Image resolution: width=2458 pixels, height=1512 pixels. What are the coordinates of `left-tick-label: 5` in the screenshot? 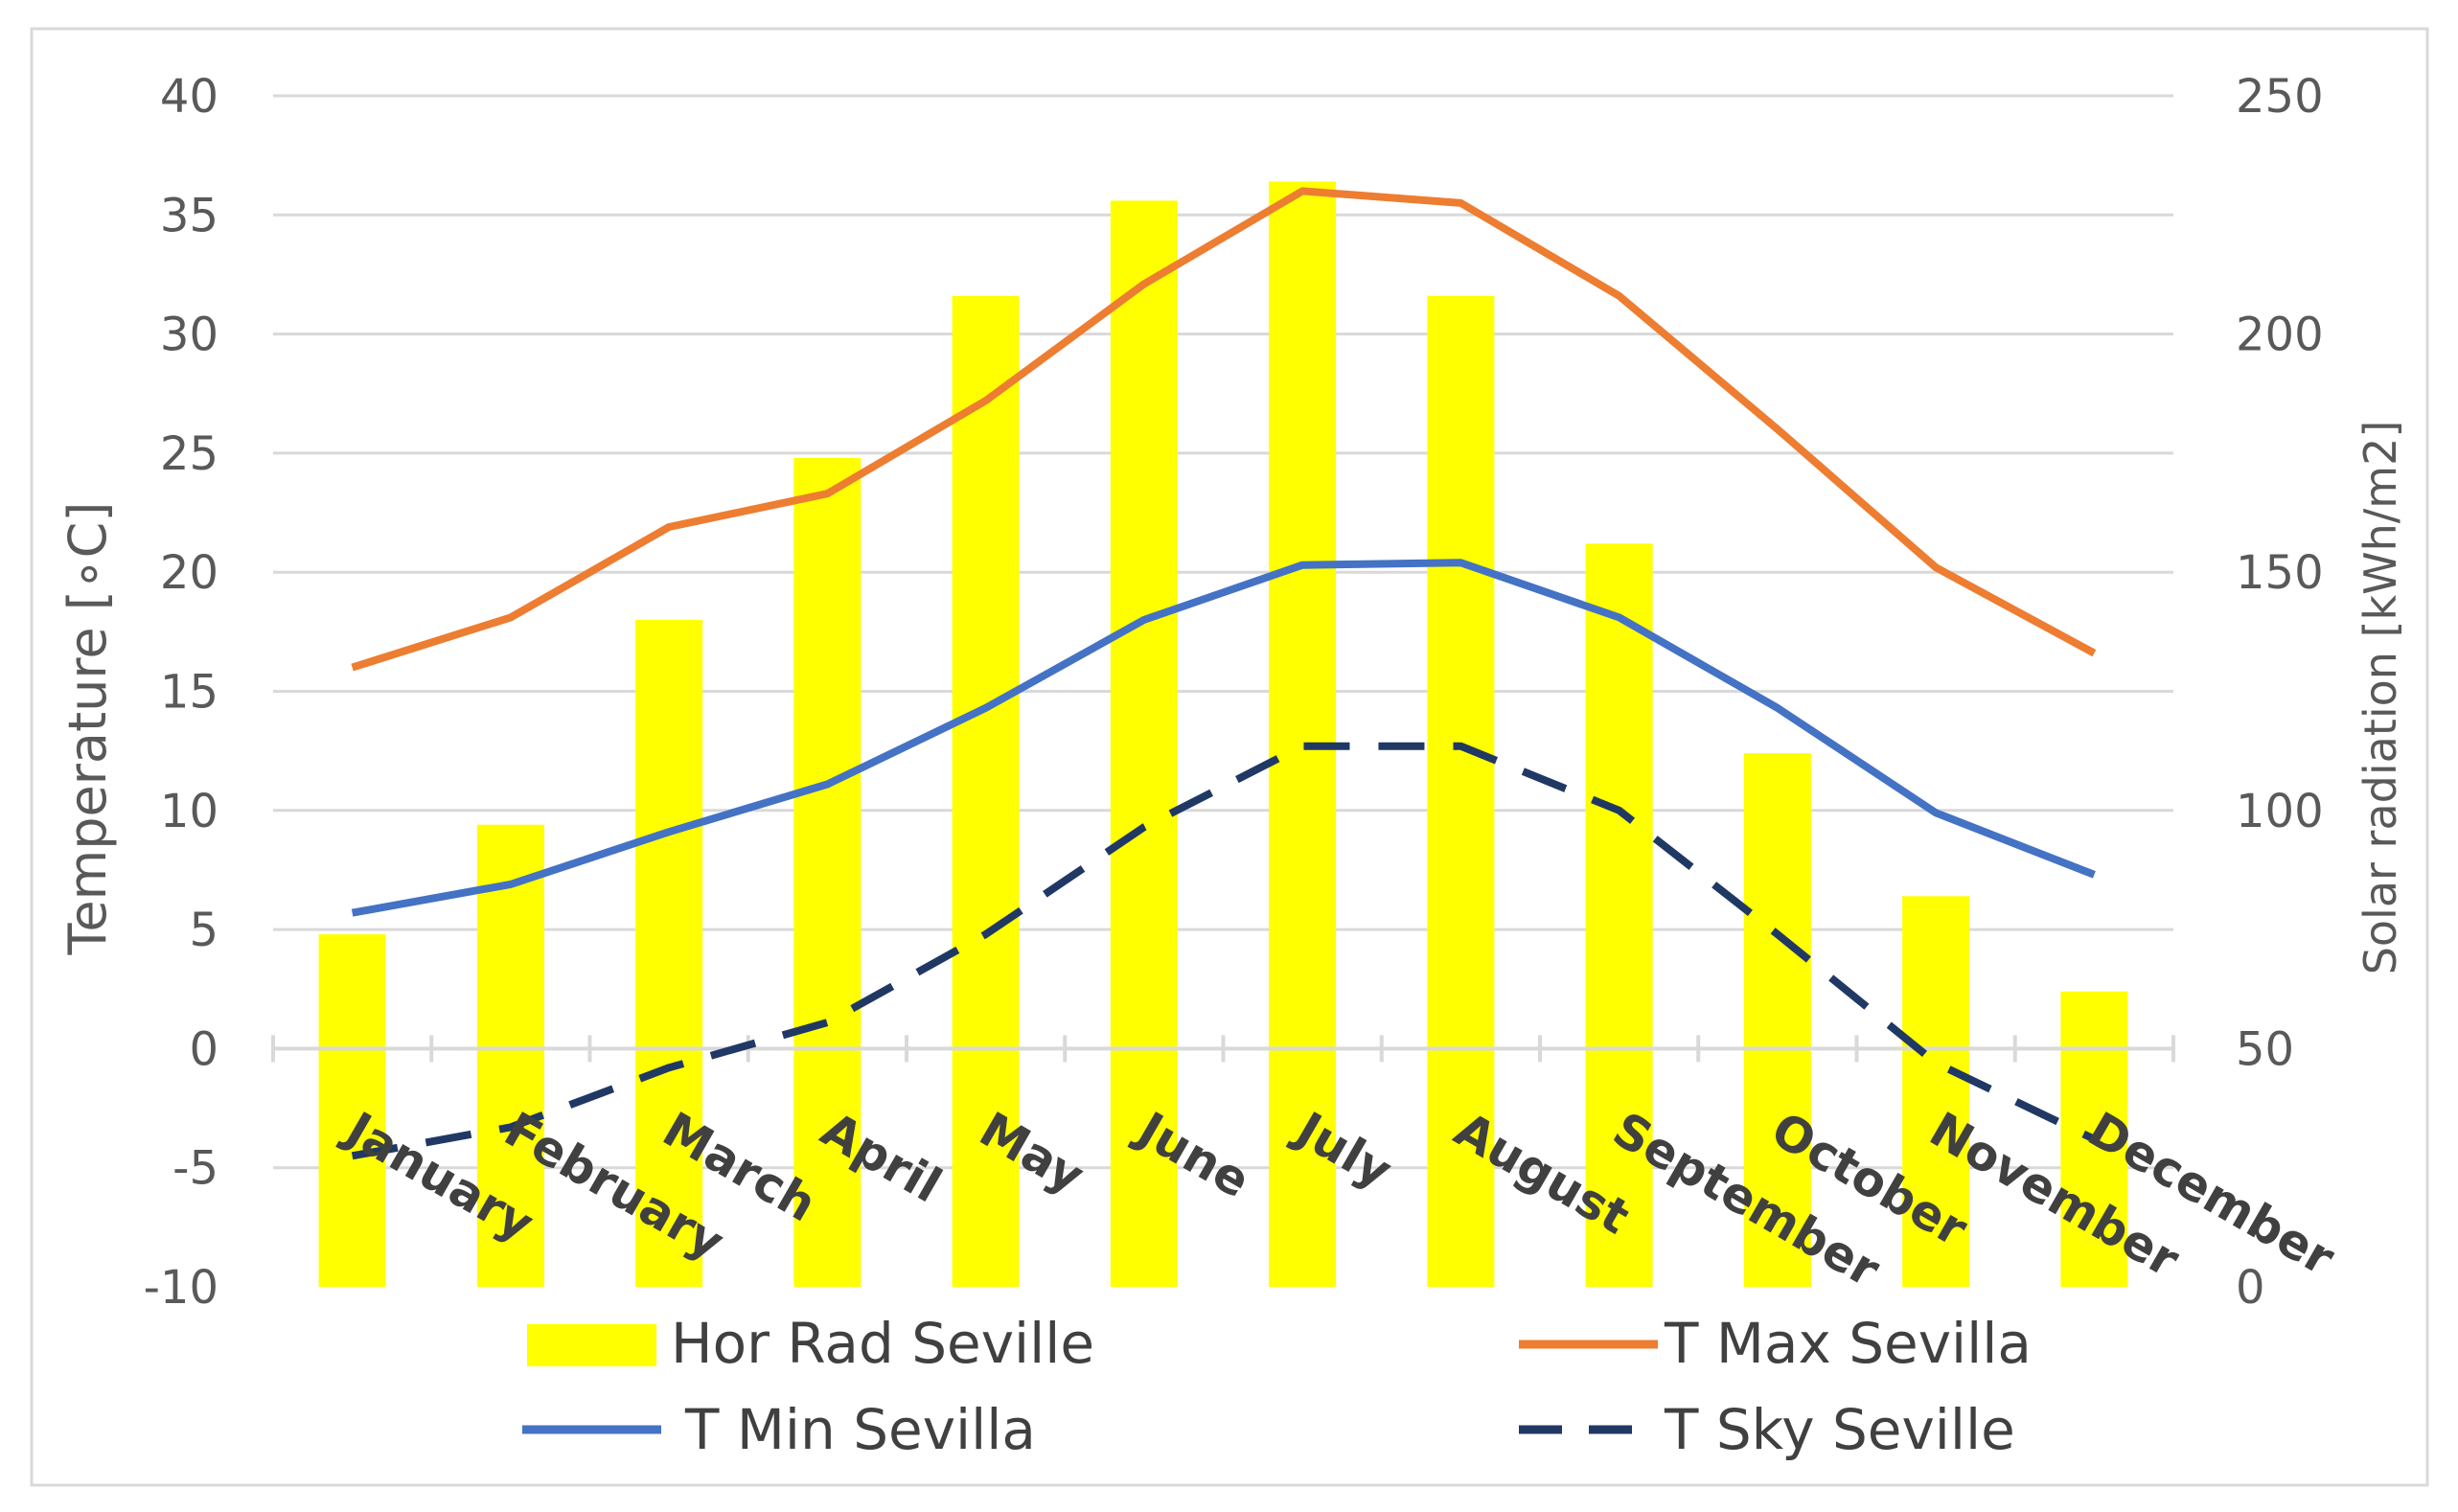 It's located at (203, 931).